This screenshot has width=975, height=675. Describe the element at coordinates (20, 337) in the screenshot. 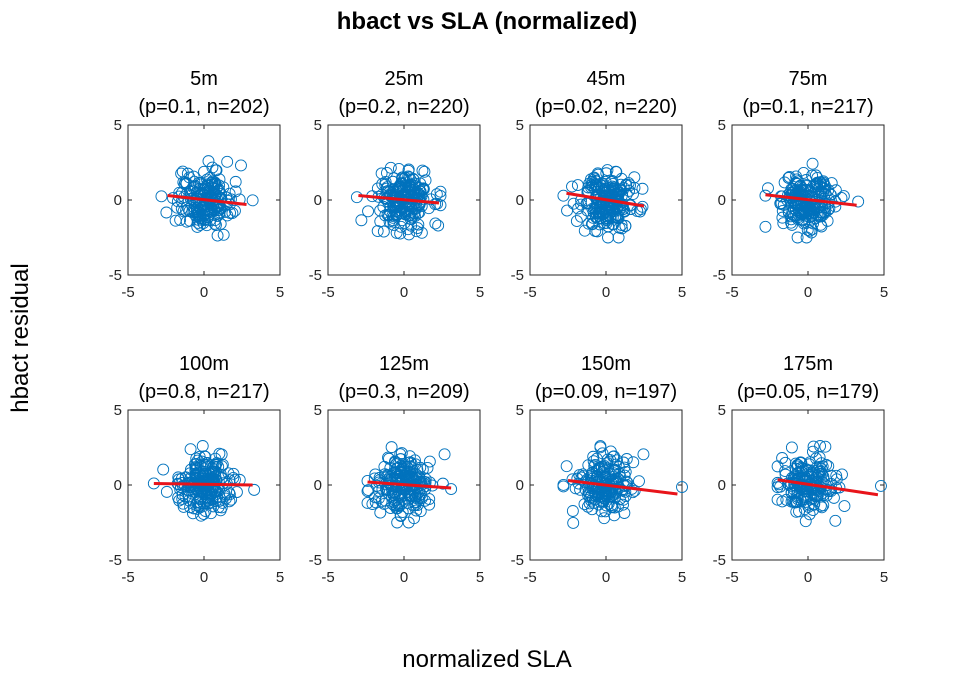

I see `y-axis-label: hbact residual` at that location.